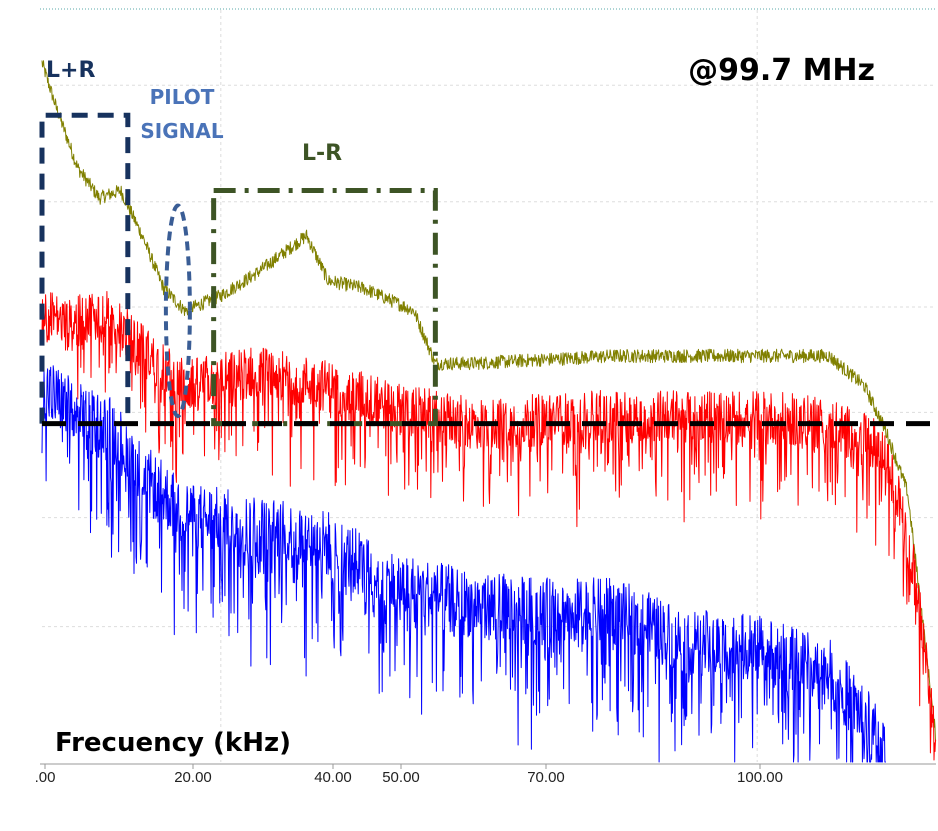 The height and width of the screenshot is (831, 938). Describe the element at coordinates (401, 777) in the screenshot. I see `x-tick-label-3: 50.00` at that location.